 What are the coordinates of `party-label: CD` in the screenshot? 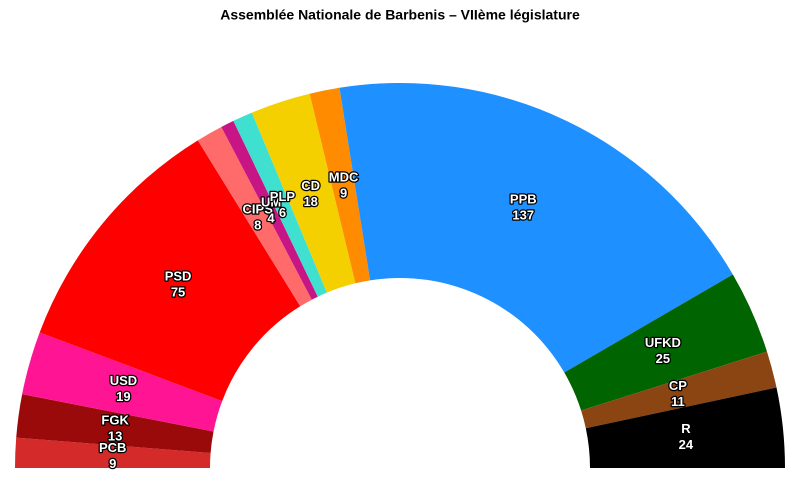 It's located at (310, 185).